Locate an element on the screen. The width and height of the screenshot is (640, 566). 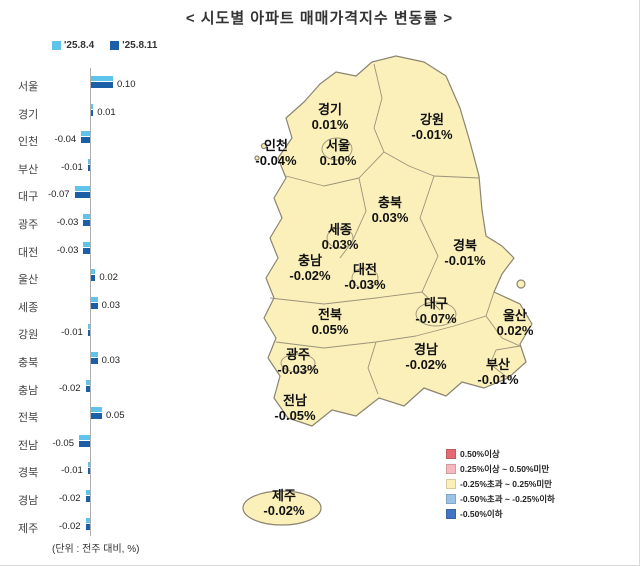
bar-value-label: 0.02 is located at coordinates (108, 278).